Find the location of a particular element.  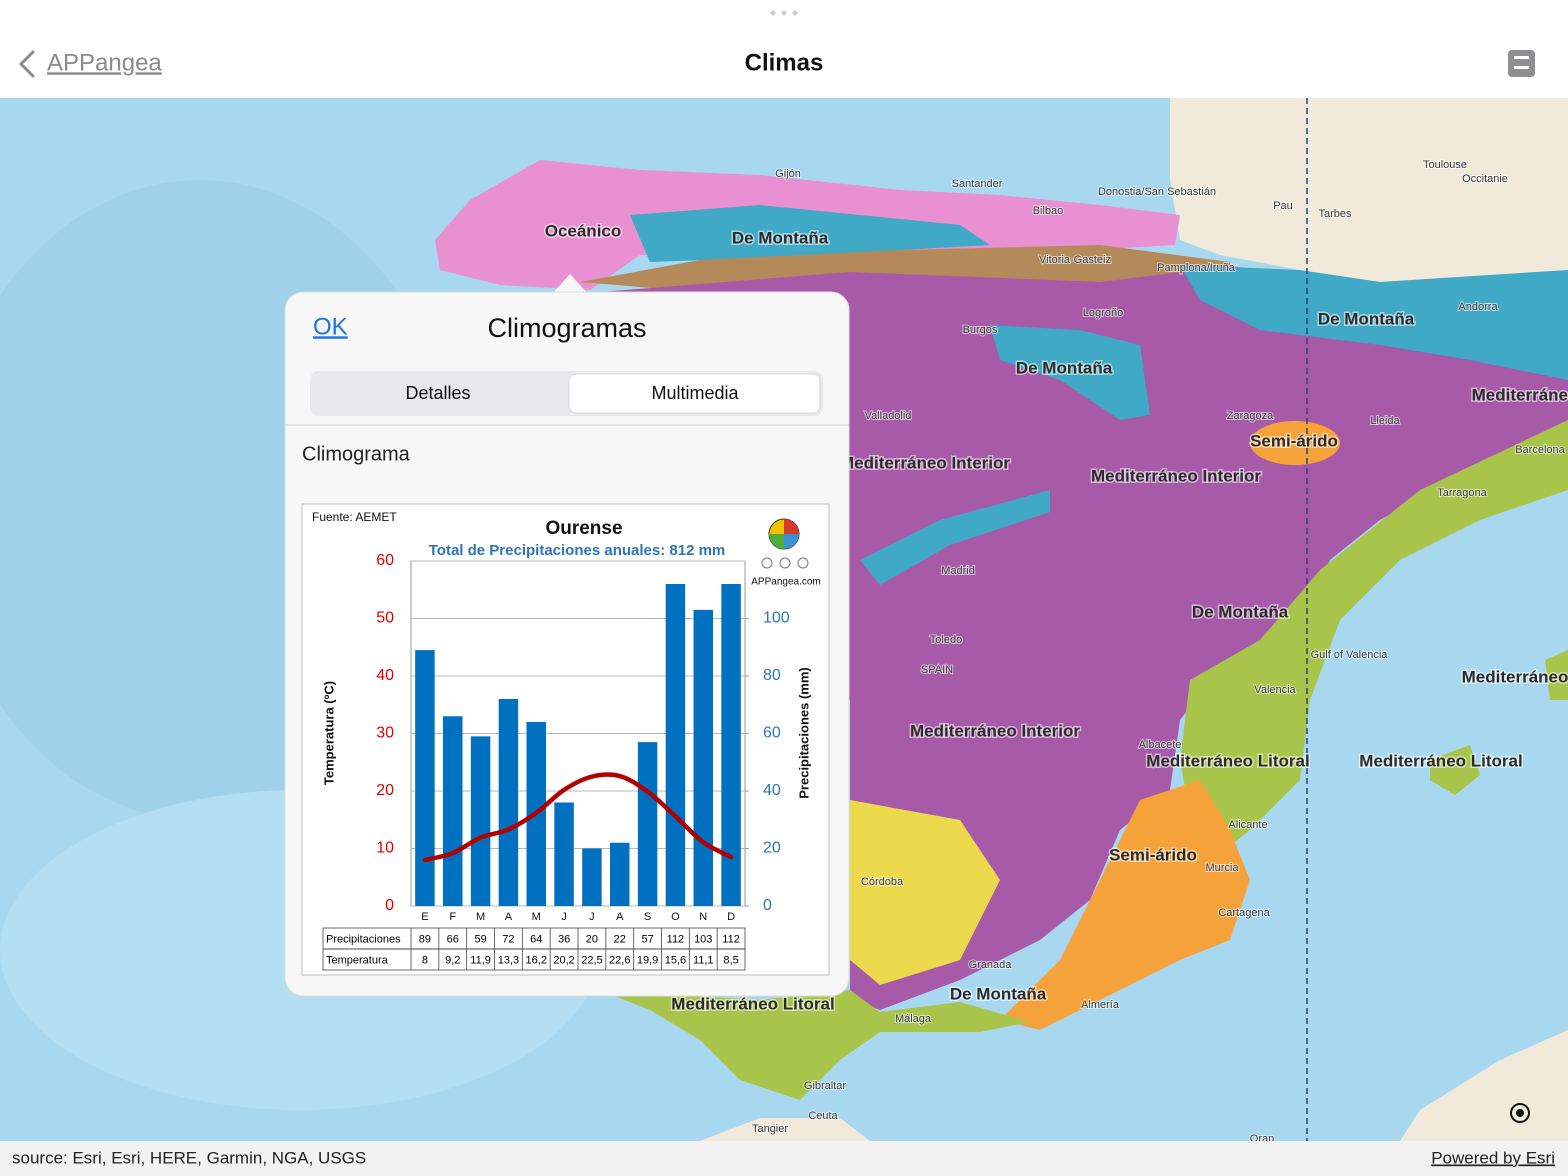

y-tick-label: 10 is located at coordinates (385, 848).